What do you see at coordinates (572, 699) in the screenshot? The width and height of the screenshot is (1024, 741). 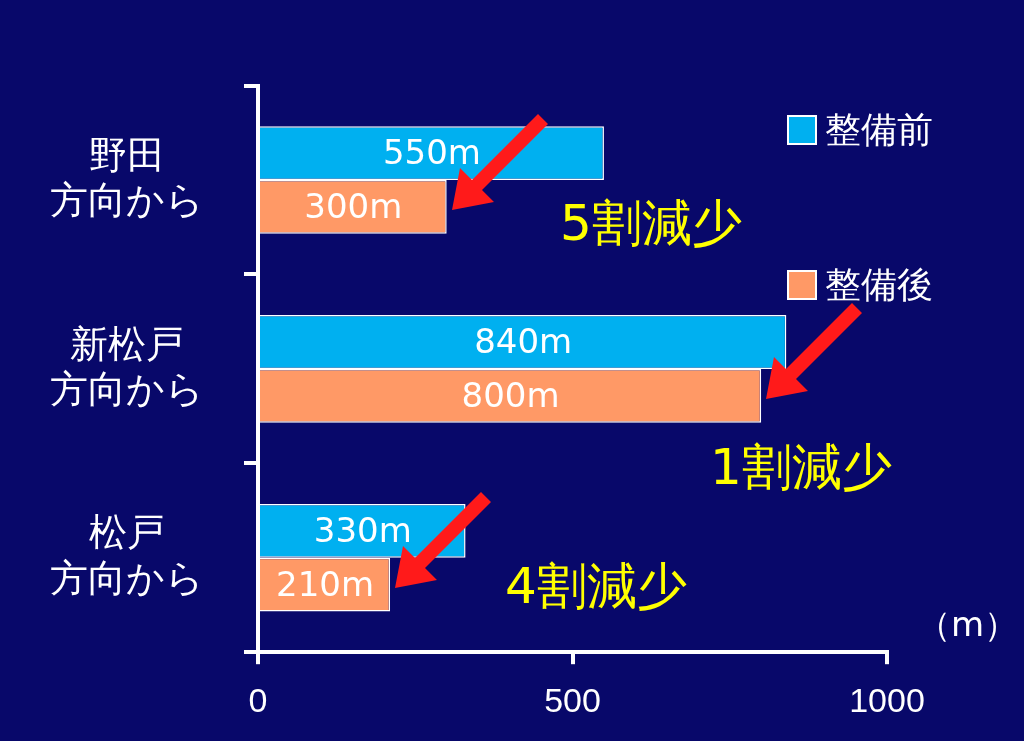 I see `x-tick-label: 500` at bounding box center [572, 699].